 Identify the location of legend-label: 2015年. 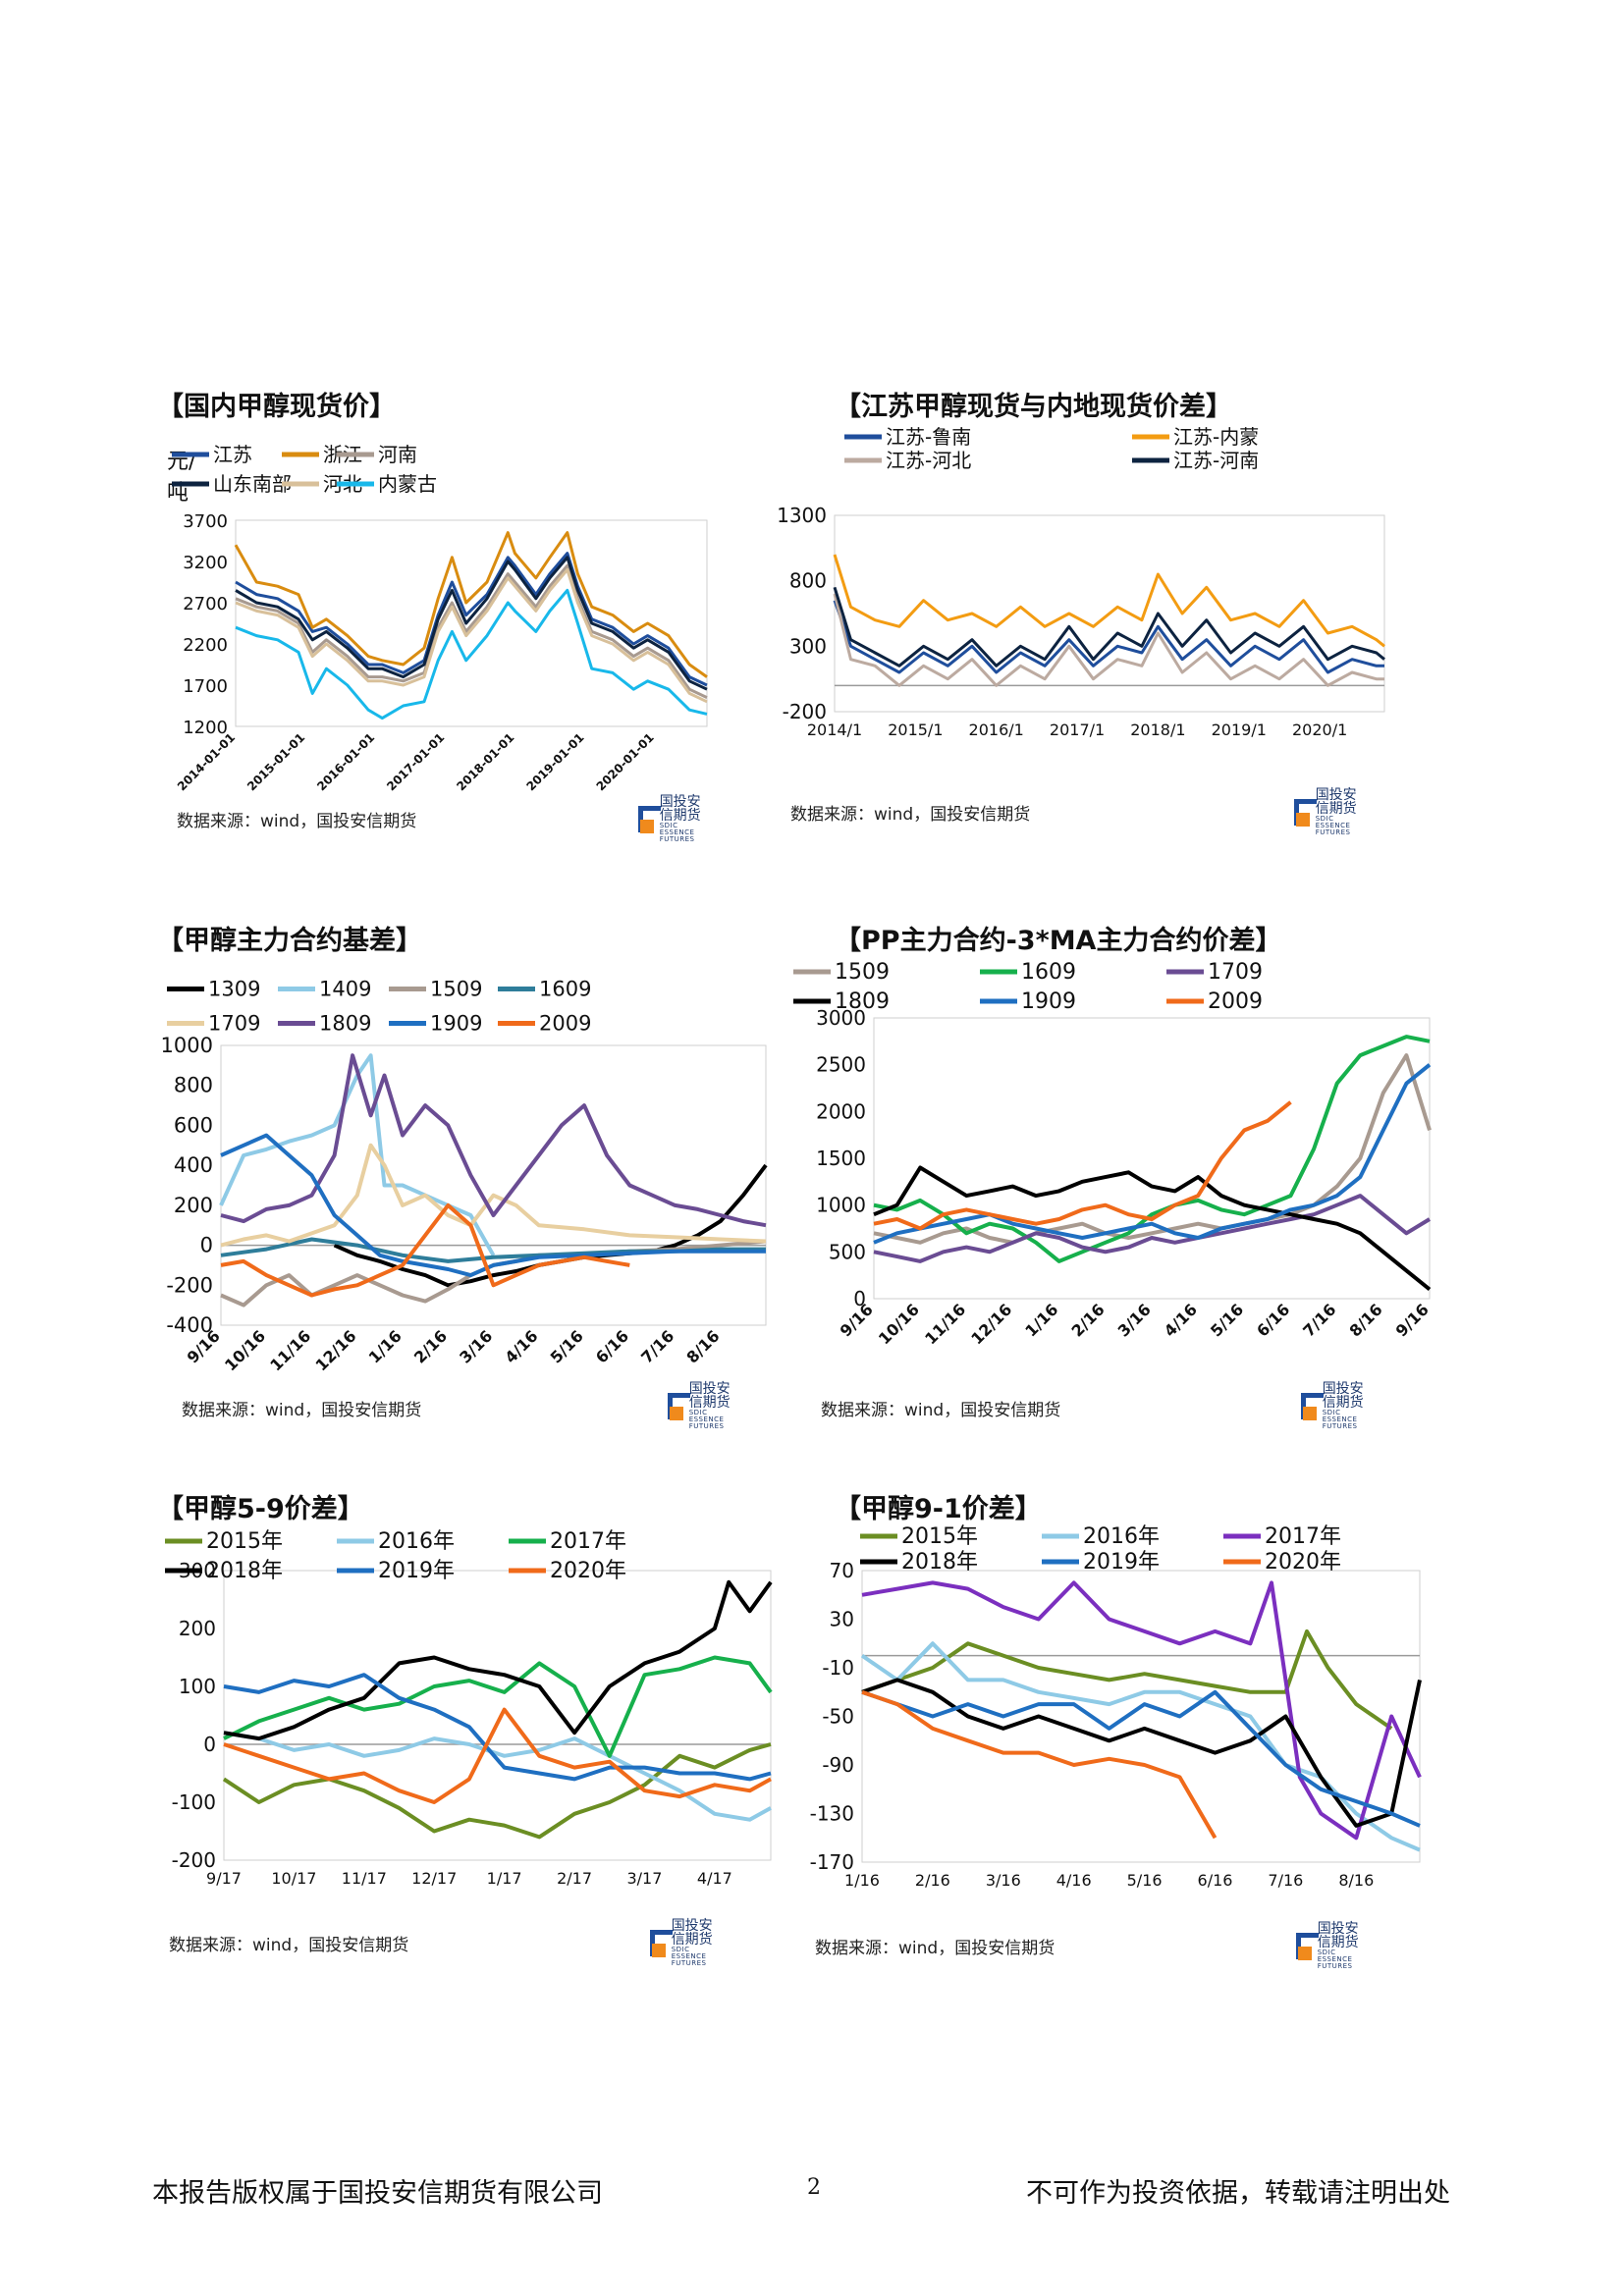
(244, 1542).